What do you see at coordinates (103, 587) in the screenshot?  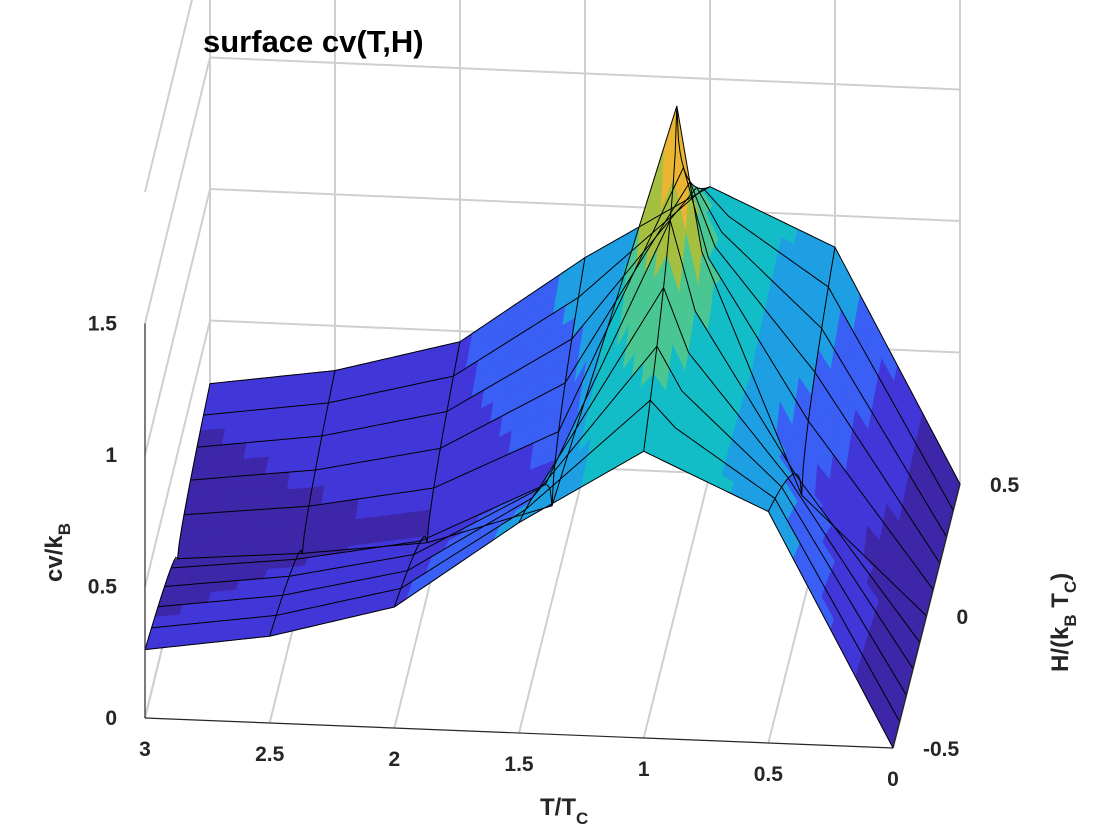 I see `z-tick-label: 0.5` at bounding box center [103, 587].